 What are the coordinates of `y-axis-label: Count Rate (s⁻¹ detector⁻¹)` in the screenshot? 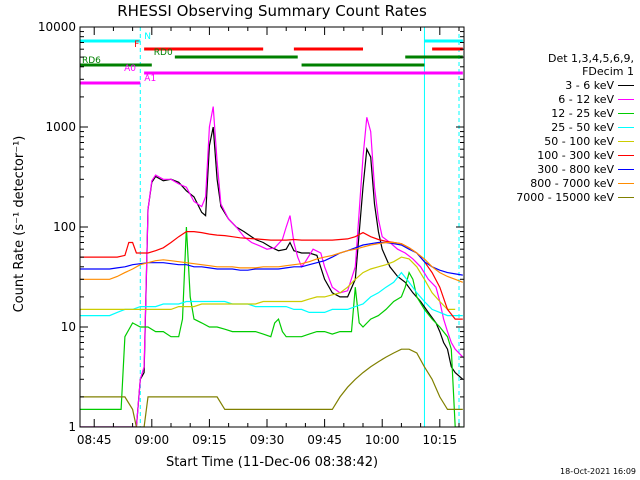 It's located at (19, 224).